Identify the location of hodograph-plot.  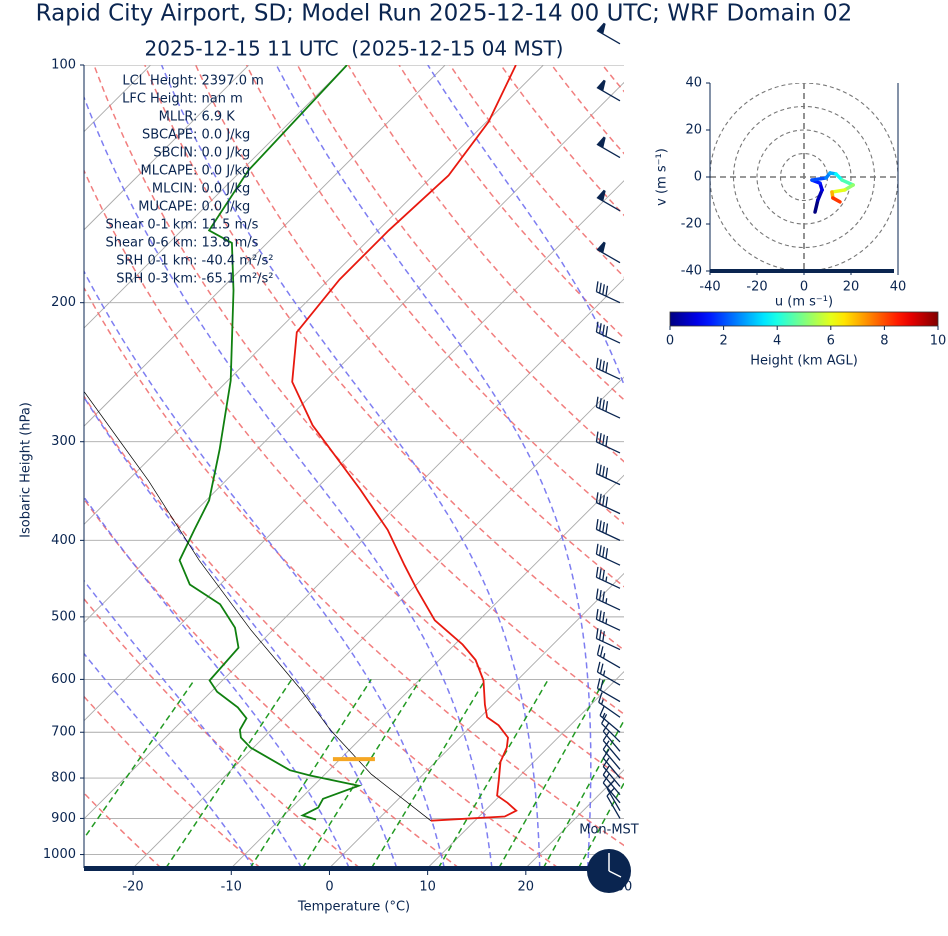
(804, 177).